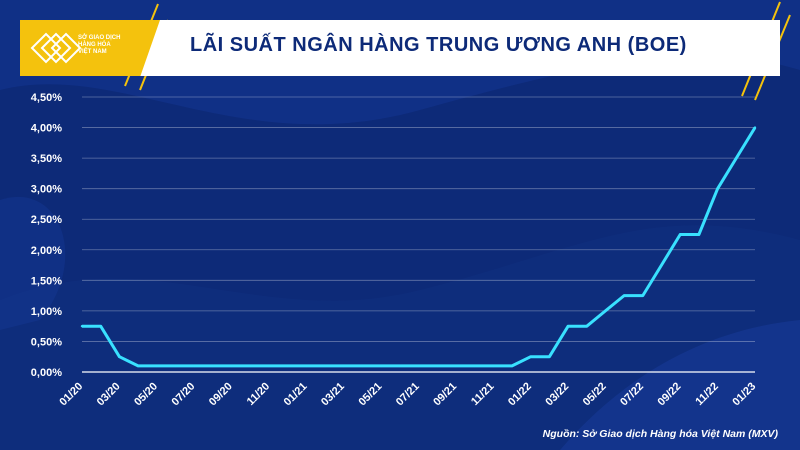 This screenshot has width=800, height=450. Describe the element at coordinates (46, 129) in the screenshot. I see `y-tick-label: 4,00%` at that location.